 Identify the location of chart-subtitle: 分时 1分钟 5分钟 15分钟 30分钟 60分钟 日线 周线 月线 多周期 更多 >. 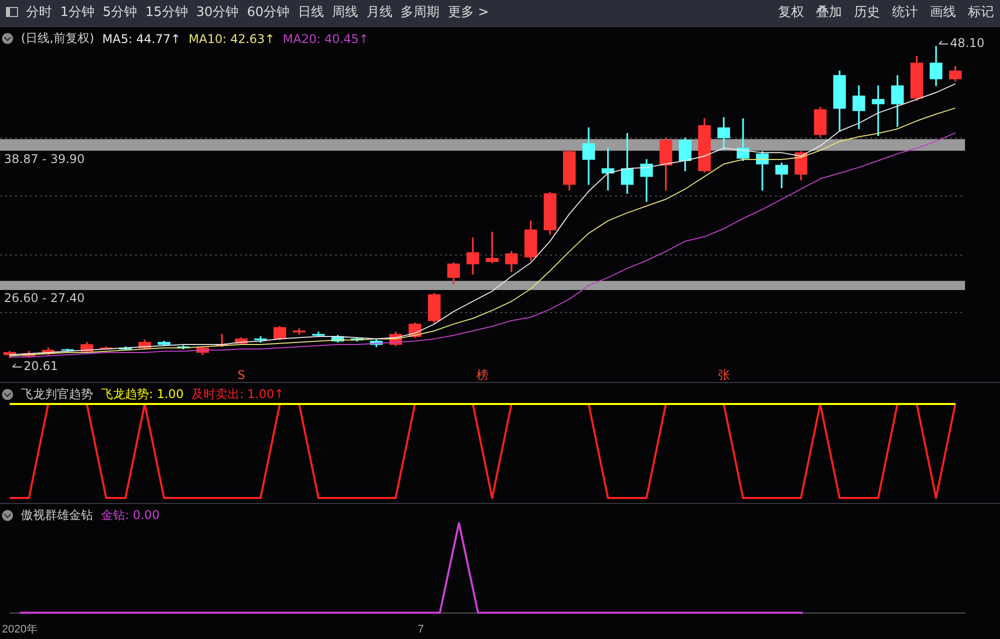
(257, 13).